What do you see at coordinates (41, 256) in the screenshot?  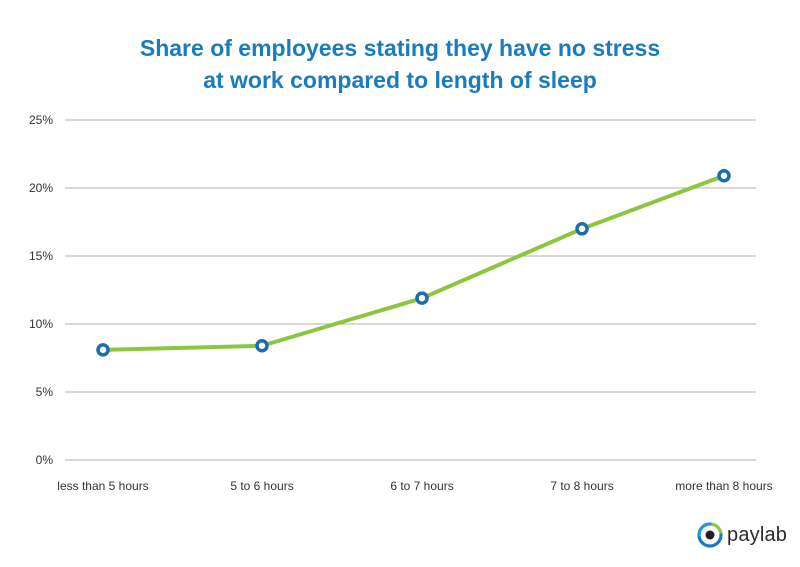 I see `y-tick-label: 15%` at bounding box center [41, 256].